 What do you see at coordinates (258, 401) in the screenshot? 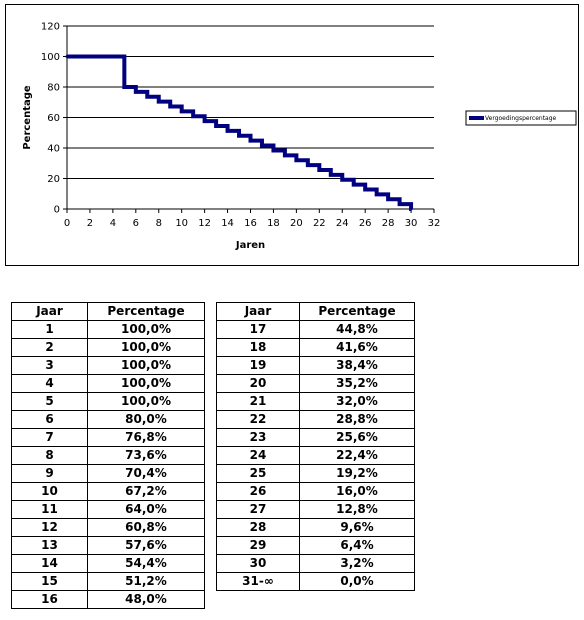
I see `cell-jaar: 21` at bounding box center [258, 401].